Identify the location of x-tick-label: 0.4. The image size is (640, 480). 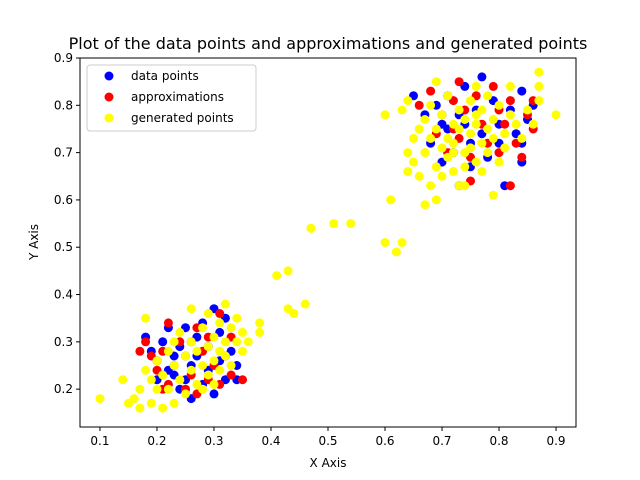
(270, 441).